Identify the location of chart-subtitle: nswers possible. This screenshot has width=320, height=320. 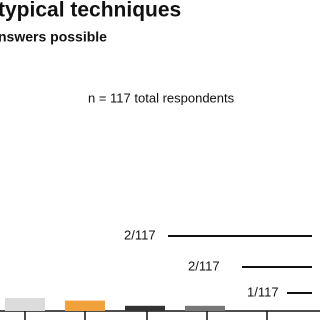
(53, 37).